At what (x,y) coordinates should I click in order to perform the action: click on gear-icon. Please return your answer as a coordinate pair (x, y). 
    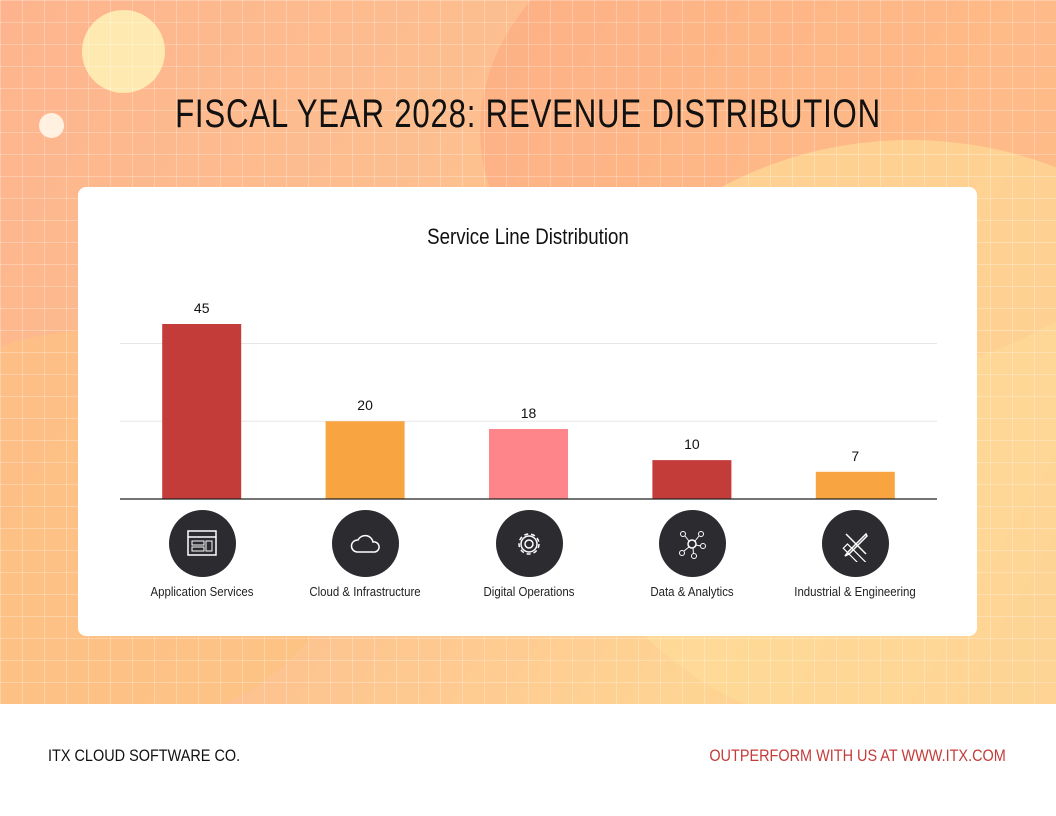
    Looking at the image, I should click on (529, 543).